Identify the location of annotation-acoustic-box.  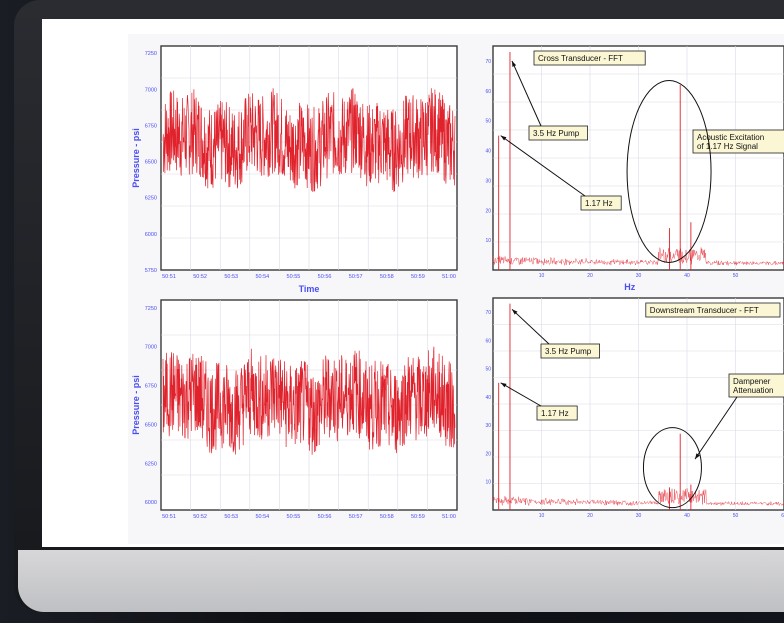
(738, 141).